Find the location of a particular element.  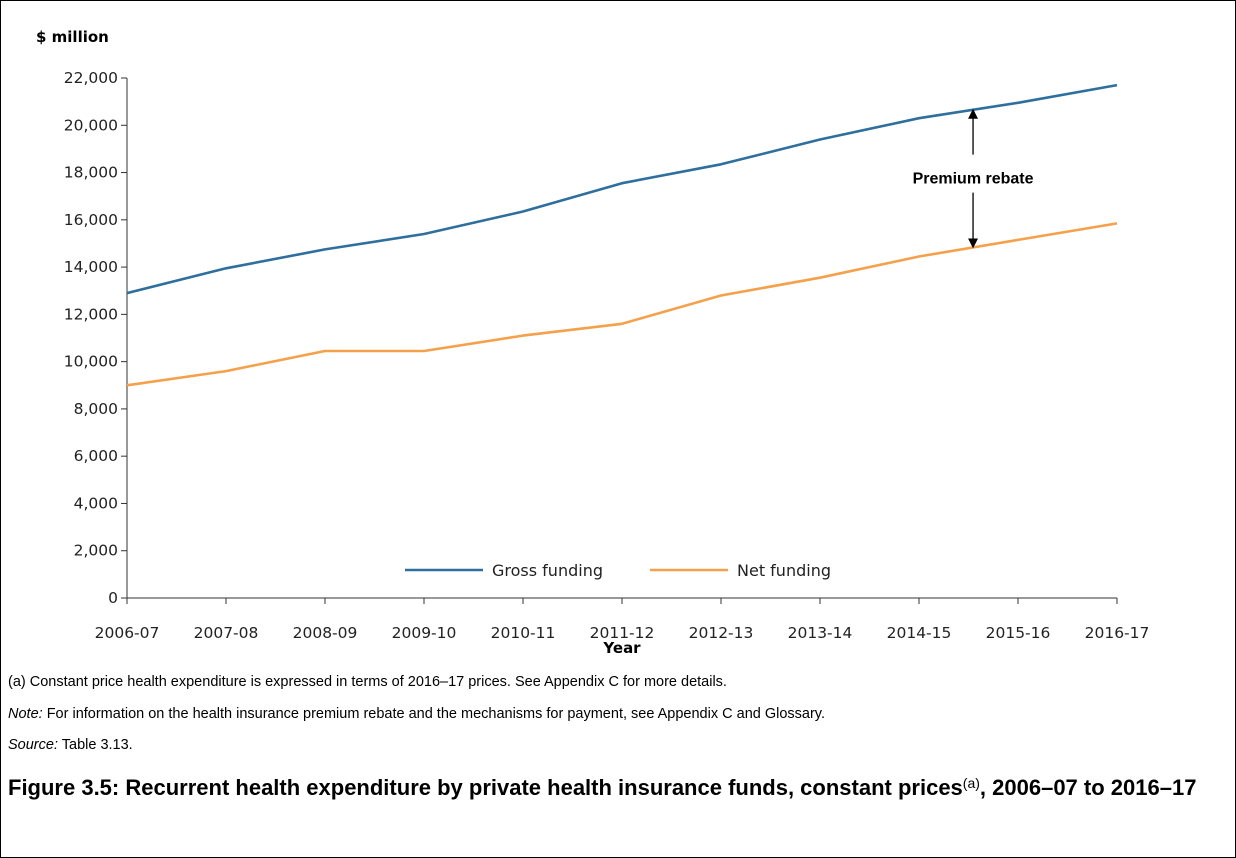

y-tick-label: 18,000 is located at coordinates (91, 173).